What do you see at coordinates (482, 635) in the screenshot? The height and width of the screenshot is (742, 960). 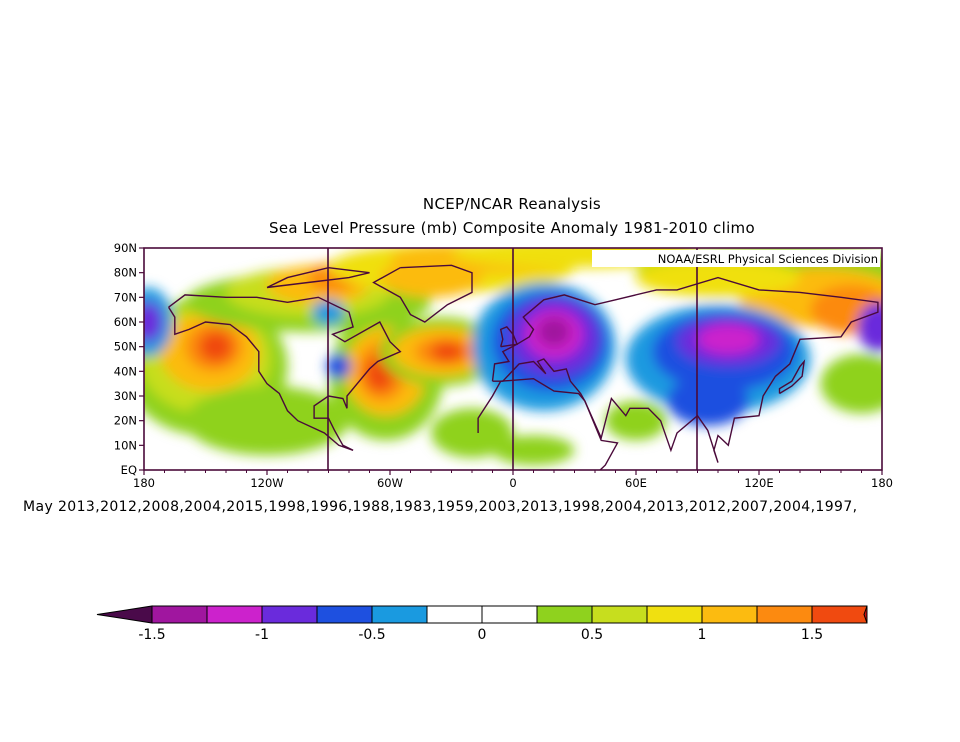 I see `colorbar-label: 0` at bounding box center [482, 635].